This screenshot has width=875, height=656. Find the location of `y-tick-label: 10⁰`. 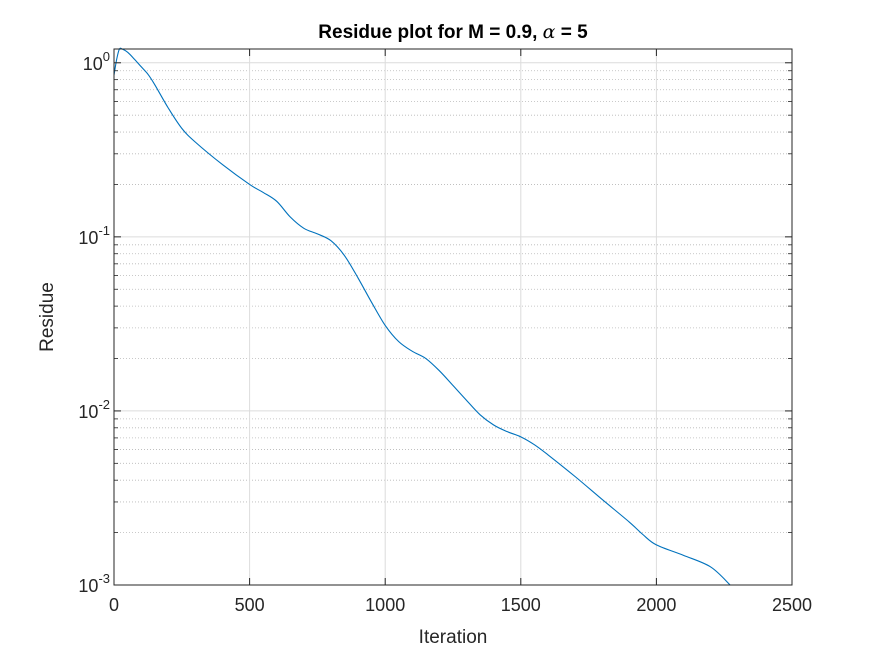

y-tick-label: 10⁰ is located at coordinates (96, 61).